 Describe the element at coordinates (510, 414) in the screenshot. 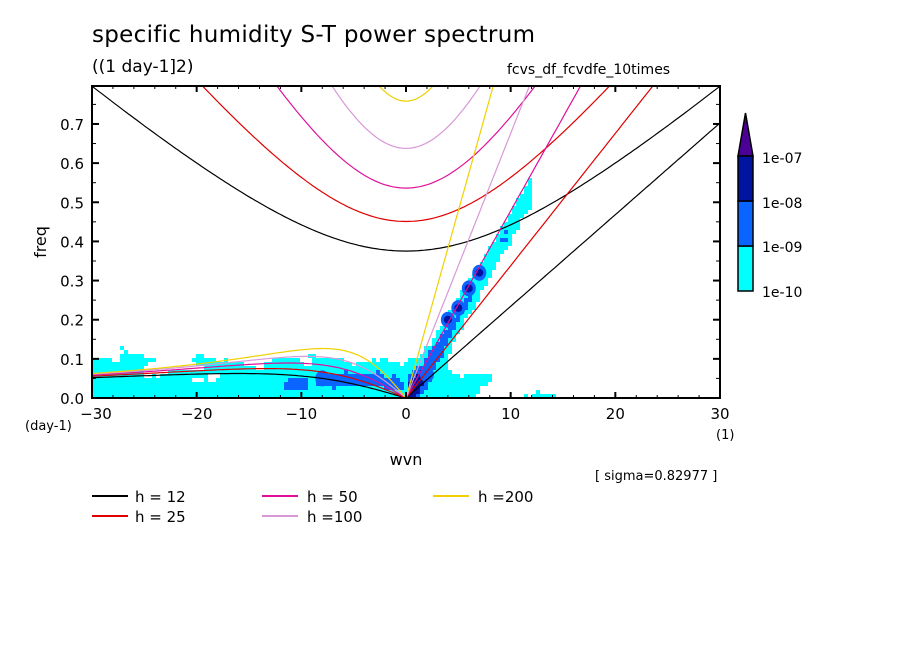

I see `x-tick-label: 10` at that location.